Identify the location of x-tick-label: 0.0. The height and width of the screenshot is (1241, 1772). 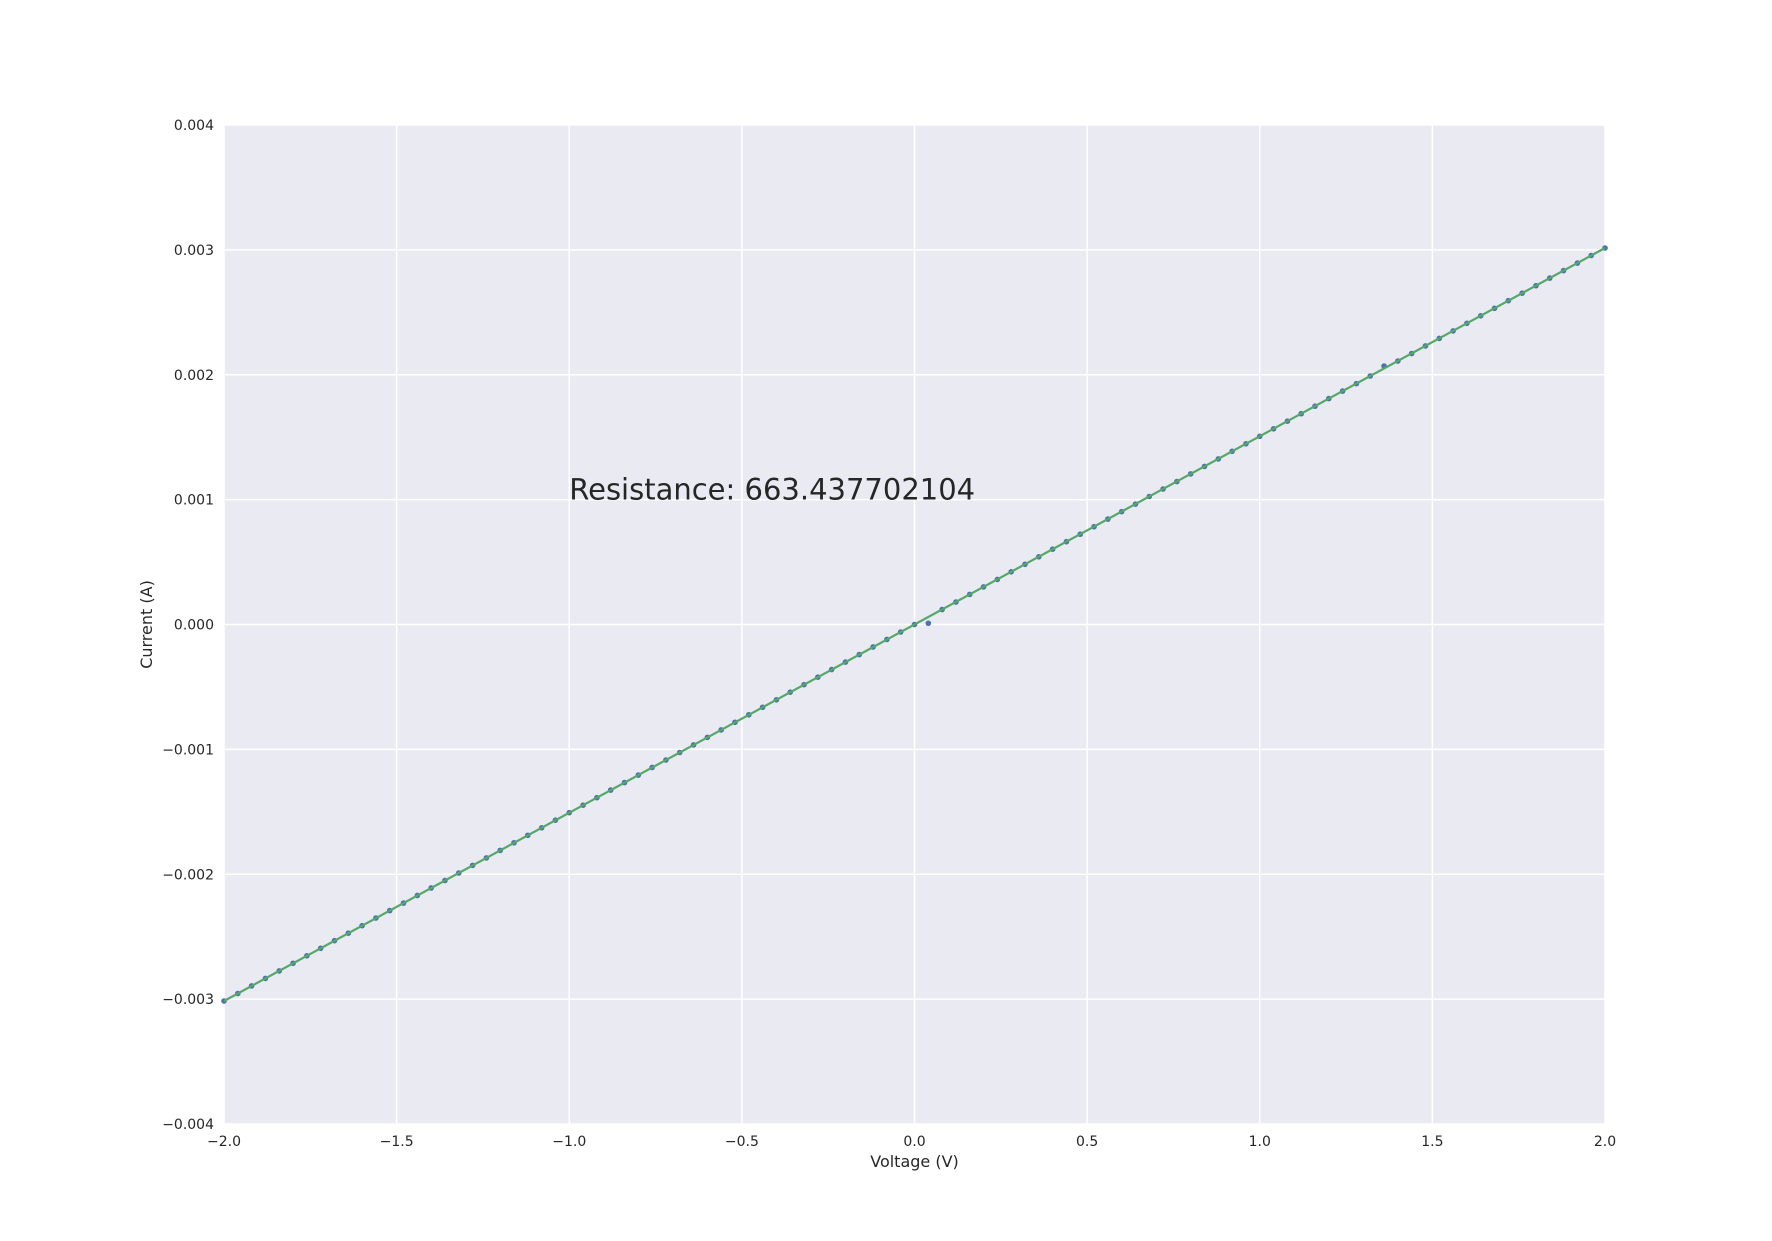
(914, 1142).